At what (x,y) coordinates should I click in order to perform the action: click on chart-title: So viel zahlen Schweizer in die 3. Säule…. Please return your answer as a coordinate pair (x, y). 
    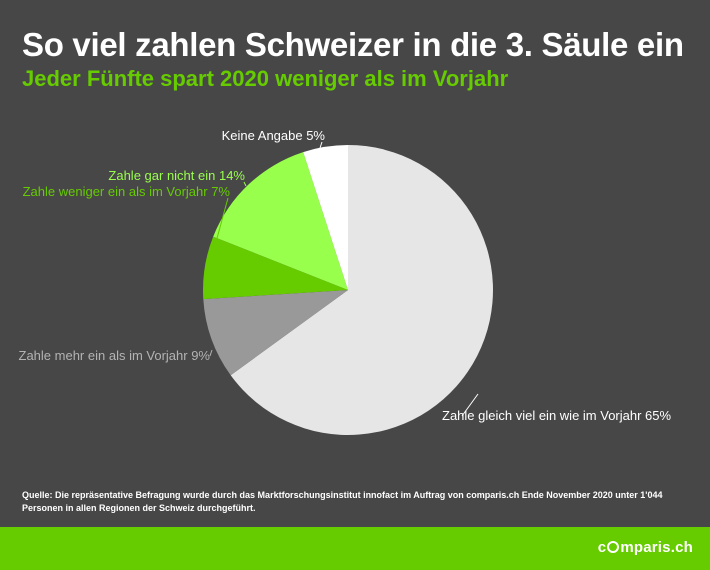
    Looking at the image, I should click on (353, 44).